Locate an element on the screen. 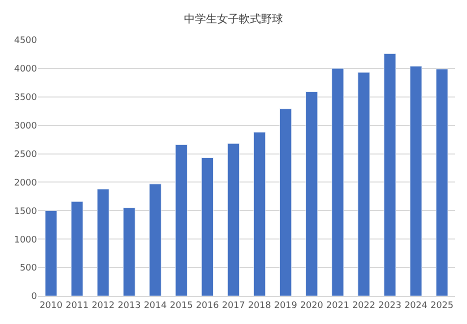 The height and width of the screenshot is (324, 467). y-tick-label: 2500 is located at coordinates (26, 155).